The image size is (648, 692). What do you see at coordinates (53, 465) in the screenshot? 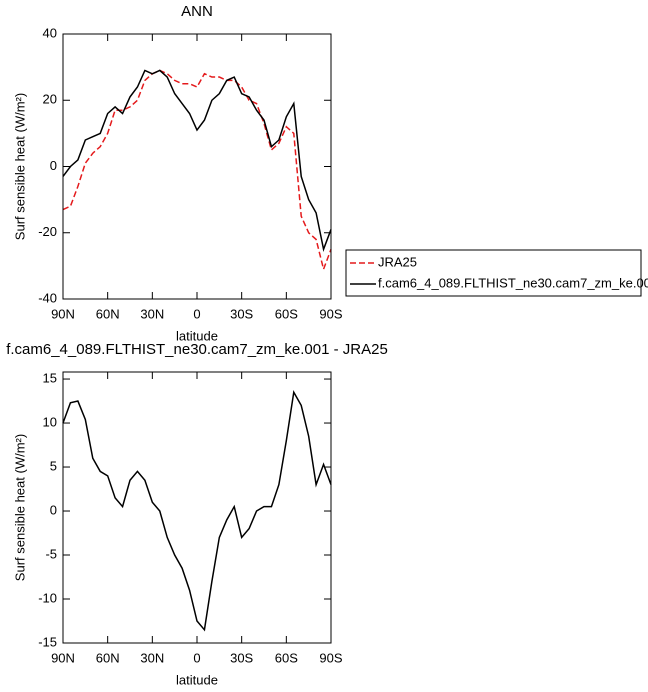
I see `y-tick-label: 5` at bounding box center [53, 465].